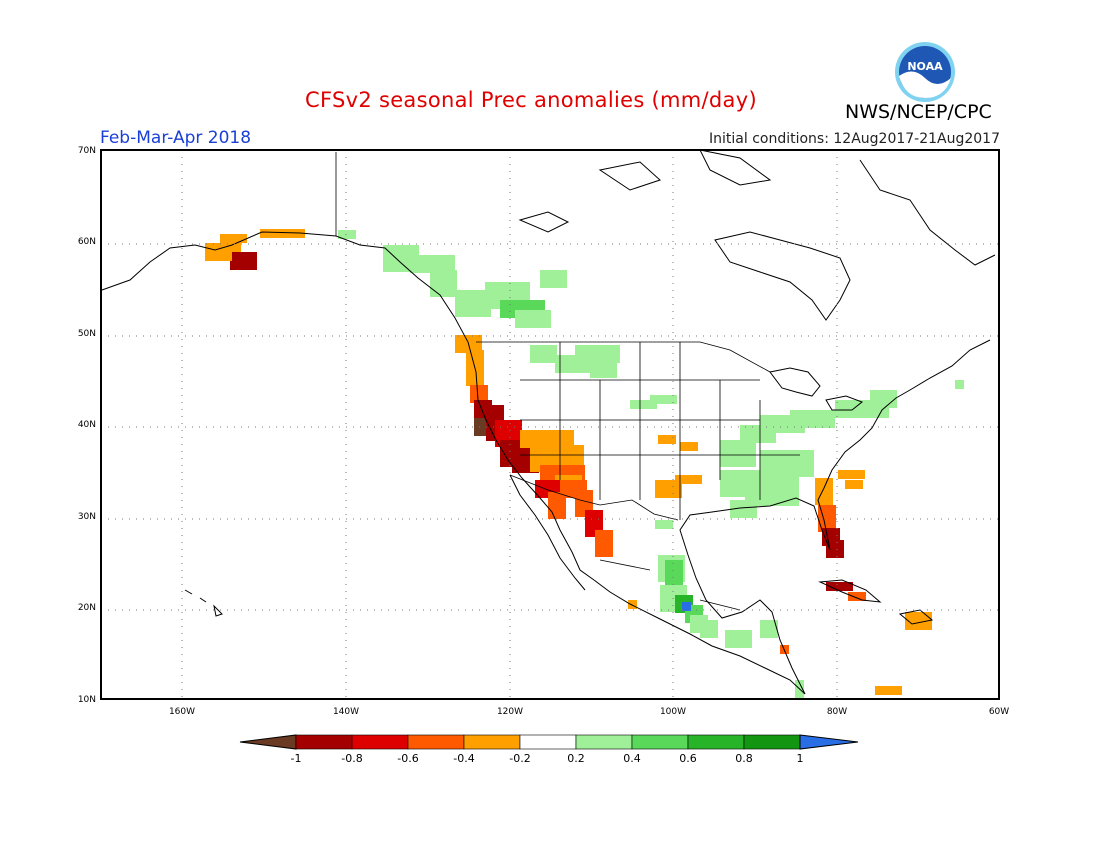  What do you see at coordinates (918, 112) in the screenshot?
I see `agency-label: NWS/NCEP/CPC` at bounding box center [918, 112].